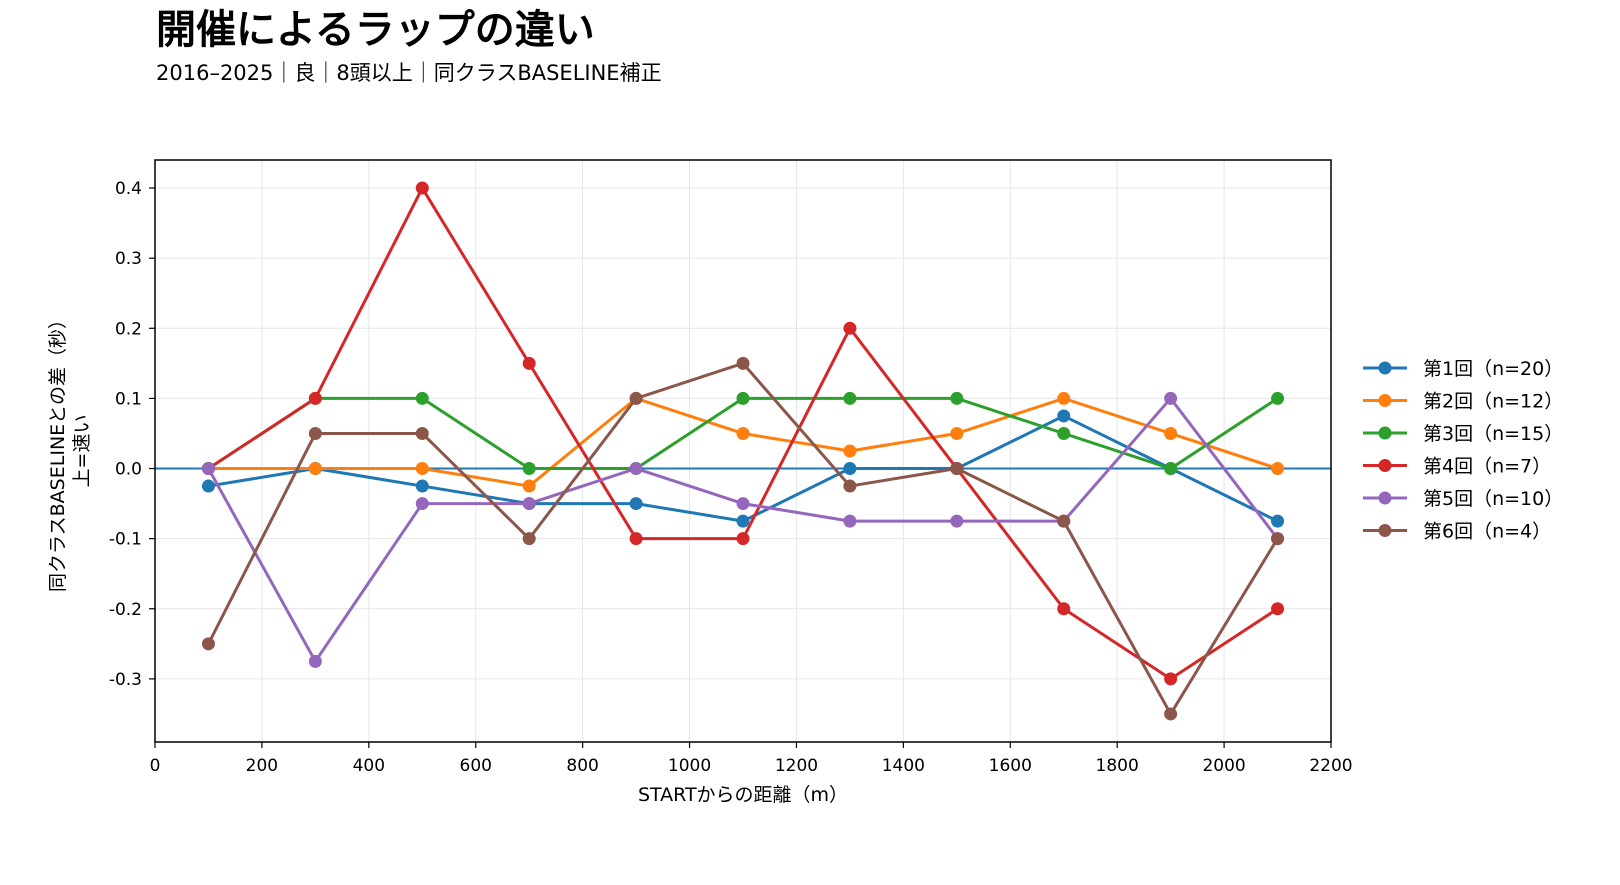  What do you see at coordinates (128, 470) in the screenshot?
I see `y-tick-label-3: 0.0` at bounding box center [128, 470].